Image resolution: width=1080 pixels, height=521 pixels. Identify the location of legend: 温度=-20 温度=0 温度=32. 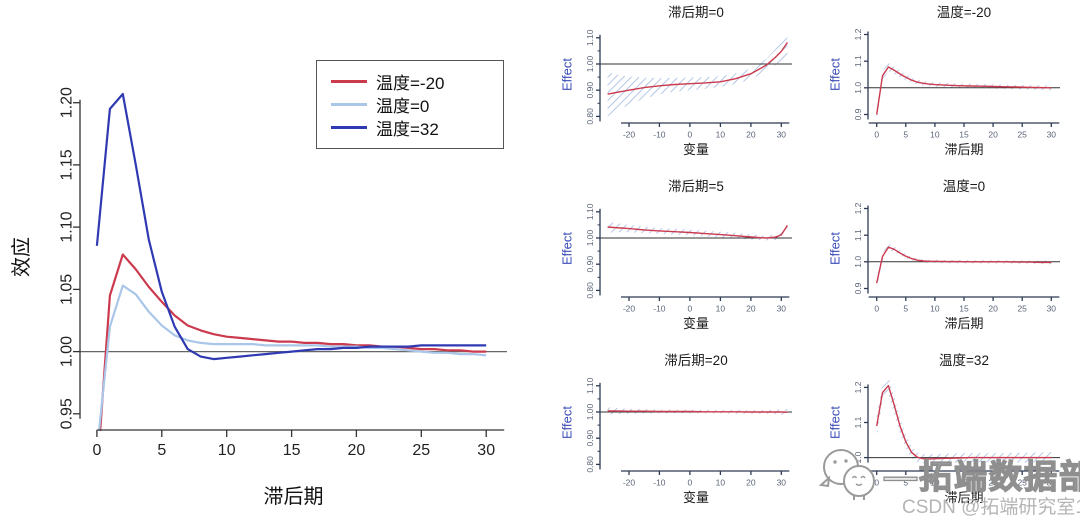
(410, 104).